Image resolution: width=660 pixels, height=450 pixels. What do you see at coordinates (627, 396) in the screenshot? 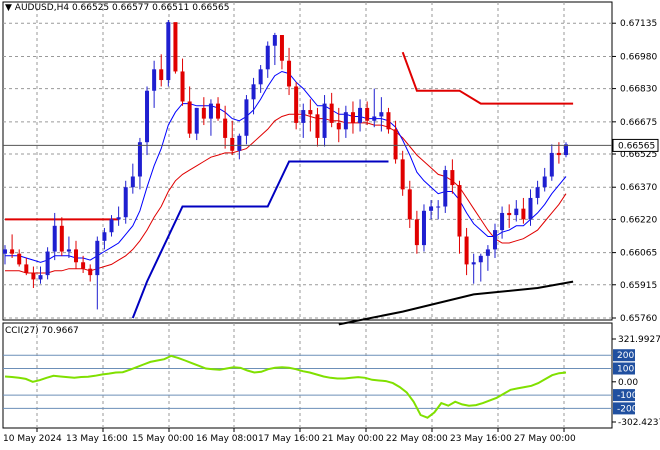
I see `cci-tick-label: -100` at bounding box center [627, 396].